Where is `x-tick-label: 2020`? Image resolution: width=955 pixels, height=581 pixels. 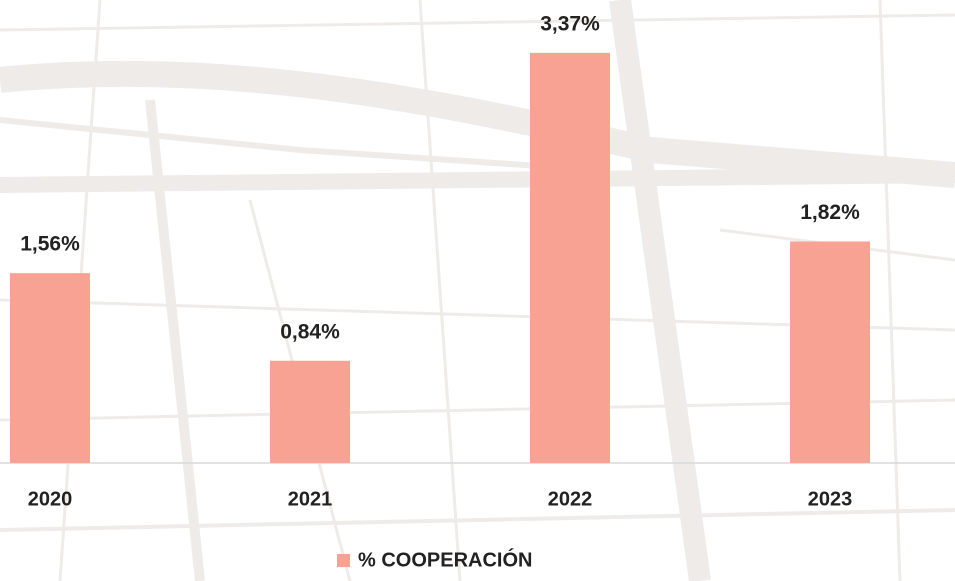 x-tick-label: 2020 is located at coordinates (50, 499).